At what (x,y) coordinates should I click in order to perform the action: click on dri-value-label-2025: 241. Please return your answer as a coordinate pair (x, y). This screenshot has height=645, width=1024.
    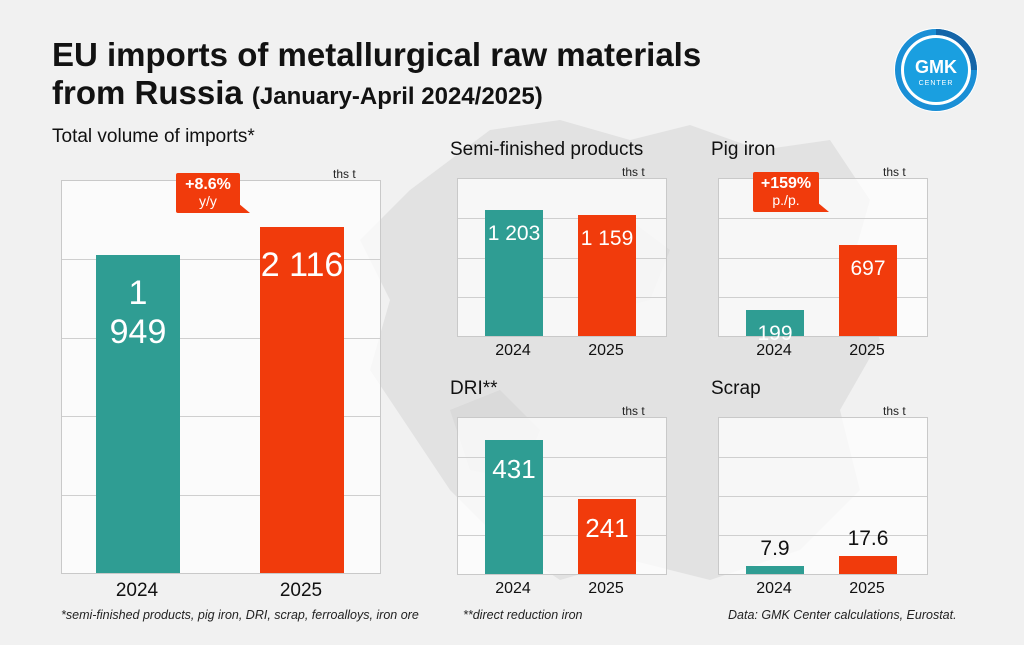
    Looking at the image, I should click on (607, 528).